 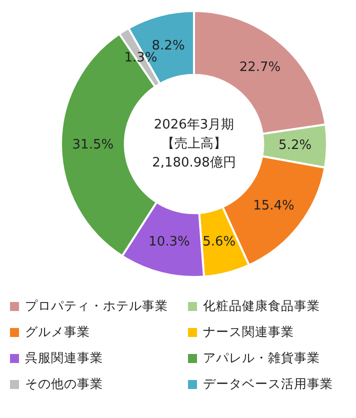 I want to click on legend-label: データベース活用事業, so click(x=268, y=384).